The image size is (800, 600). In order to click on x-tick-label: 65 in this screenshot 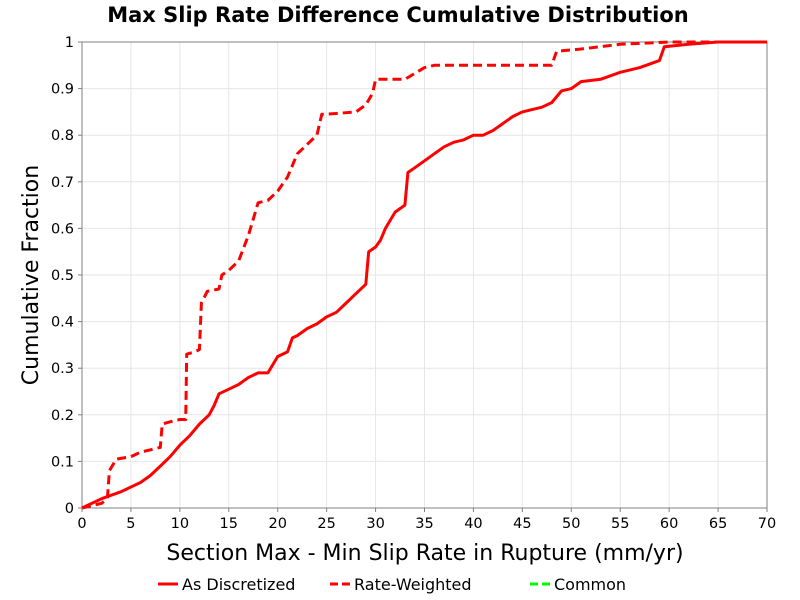, I will do `click(718, 524)`.